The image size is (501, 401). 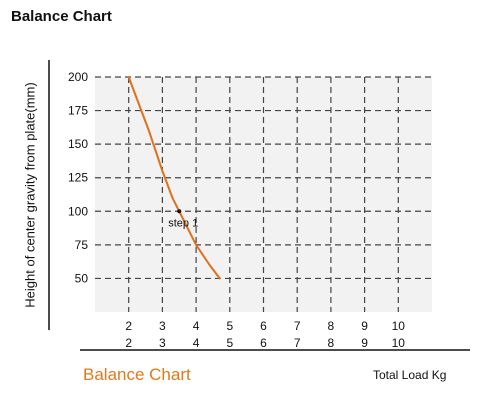 I want to click on x-tick-label-secondary: 9, so click(x=364, y=343).